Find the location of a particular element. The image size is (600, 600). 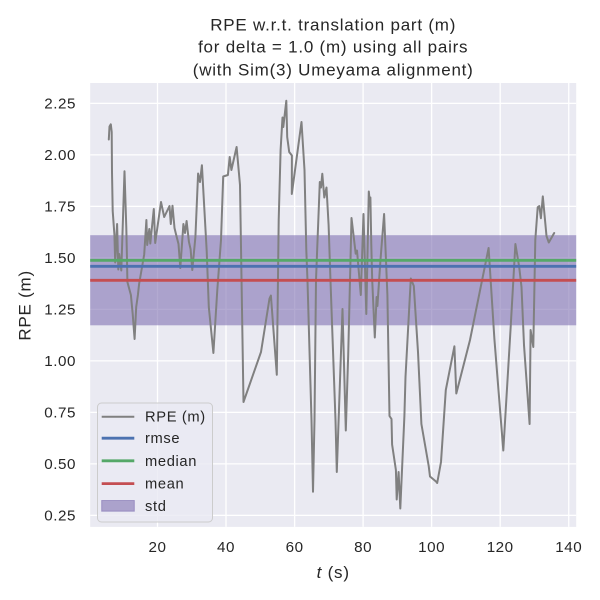

svg-text: std is located at coordinates (156, 507).